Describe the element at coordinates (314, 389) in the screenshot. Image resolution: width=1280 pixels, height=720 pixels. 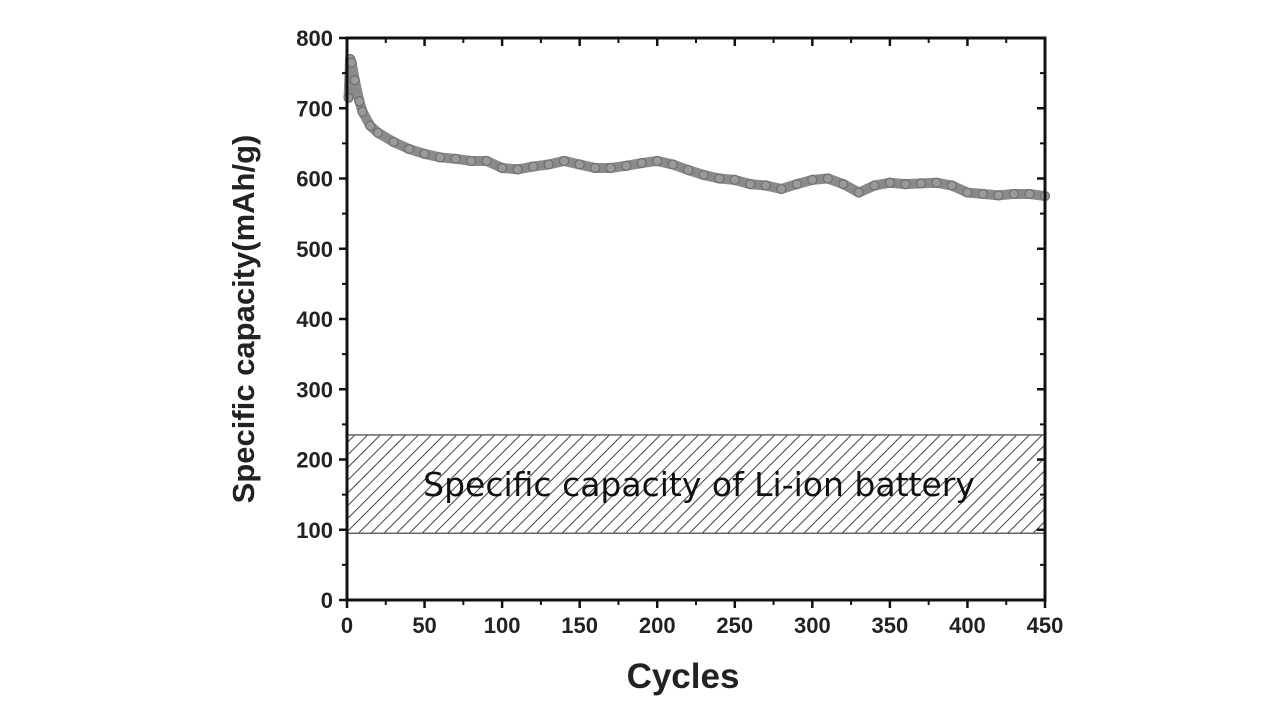
I see `y-tick-label: 300` at that location.